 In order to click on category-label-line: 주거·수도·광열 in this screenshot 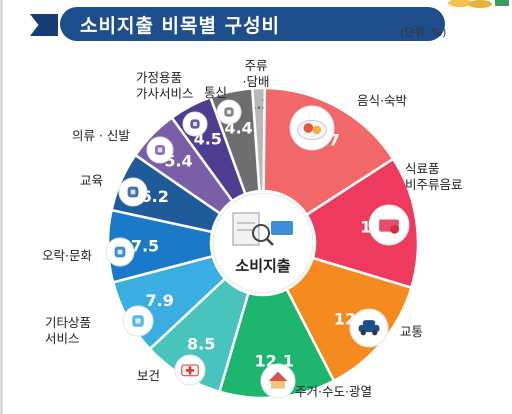, I will do `click(333, 391)`.